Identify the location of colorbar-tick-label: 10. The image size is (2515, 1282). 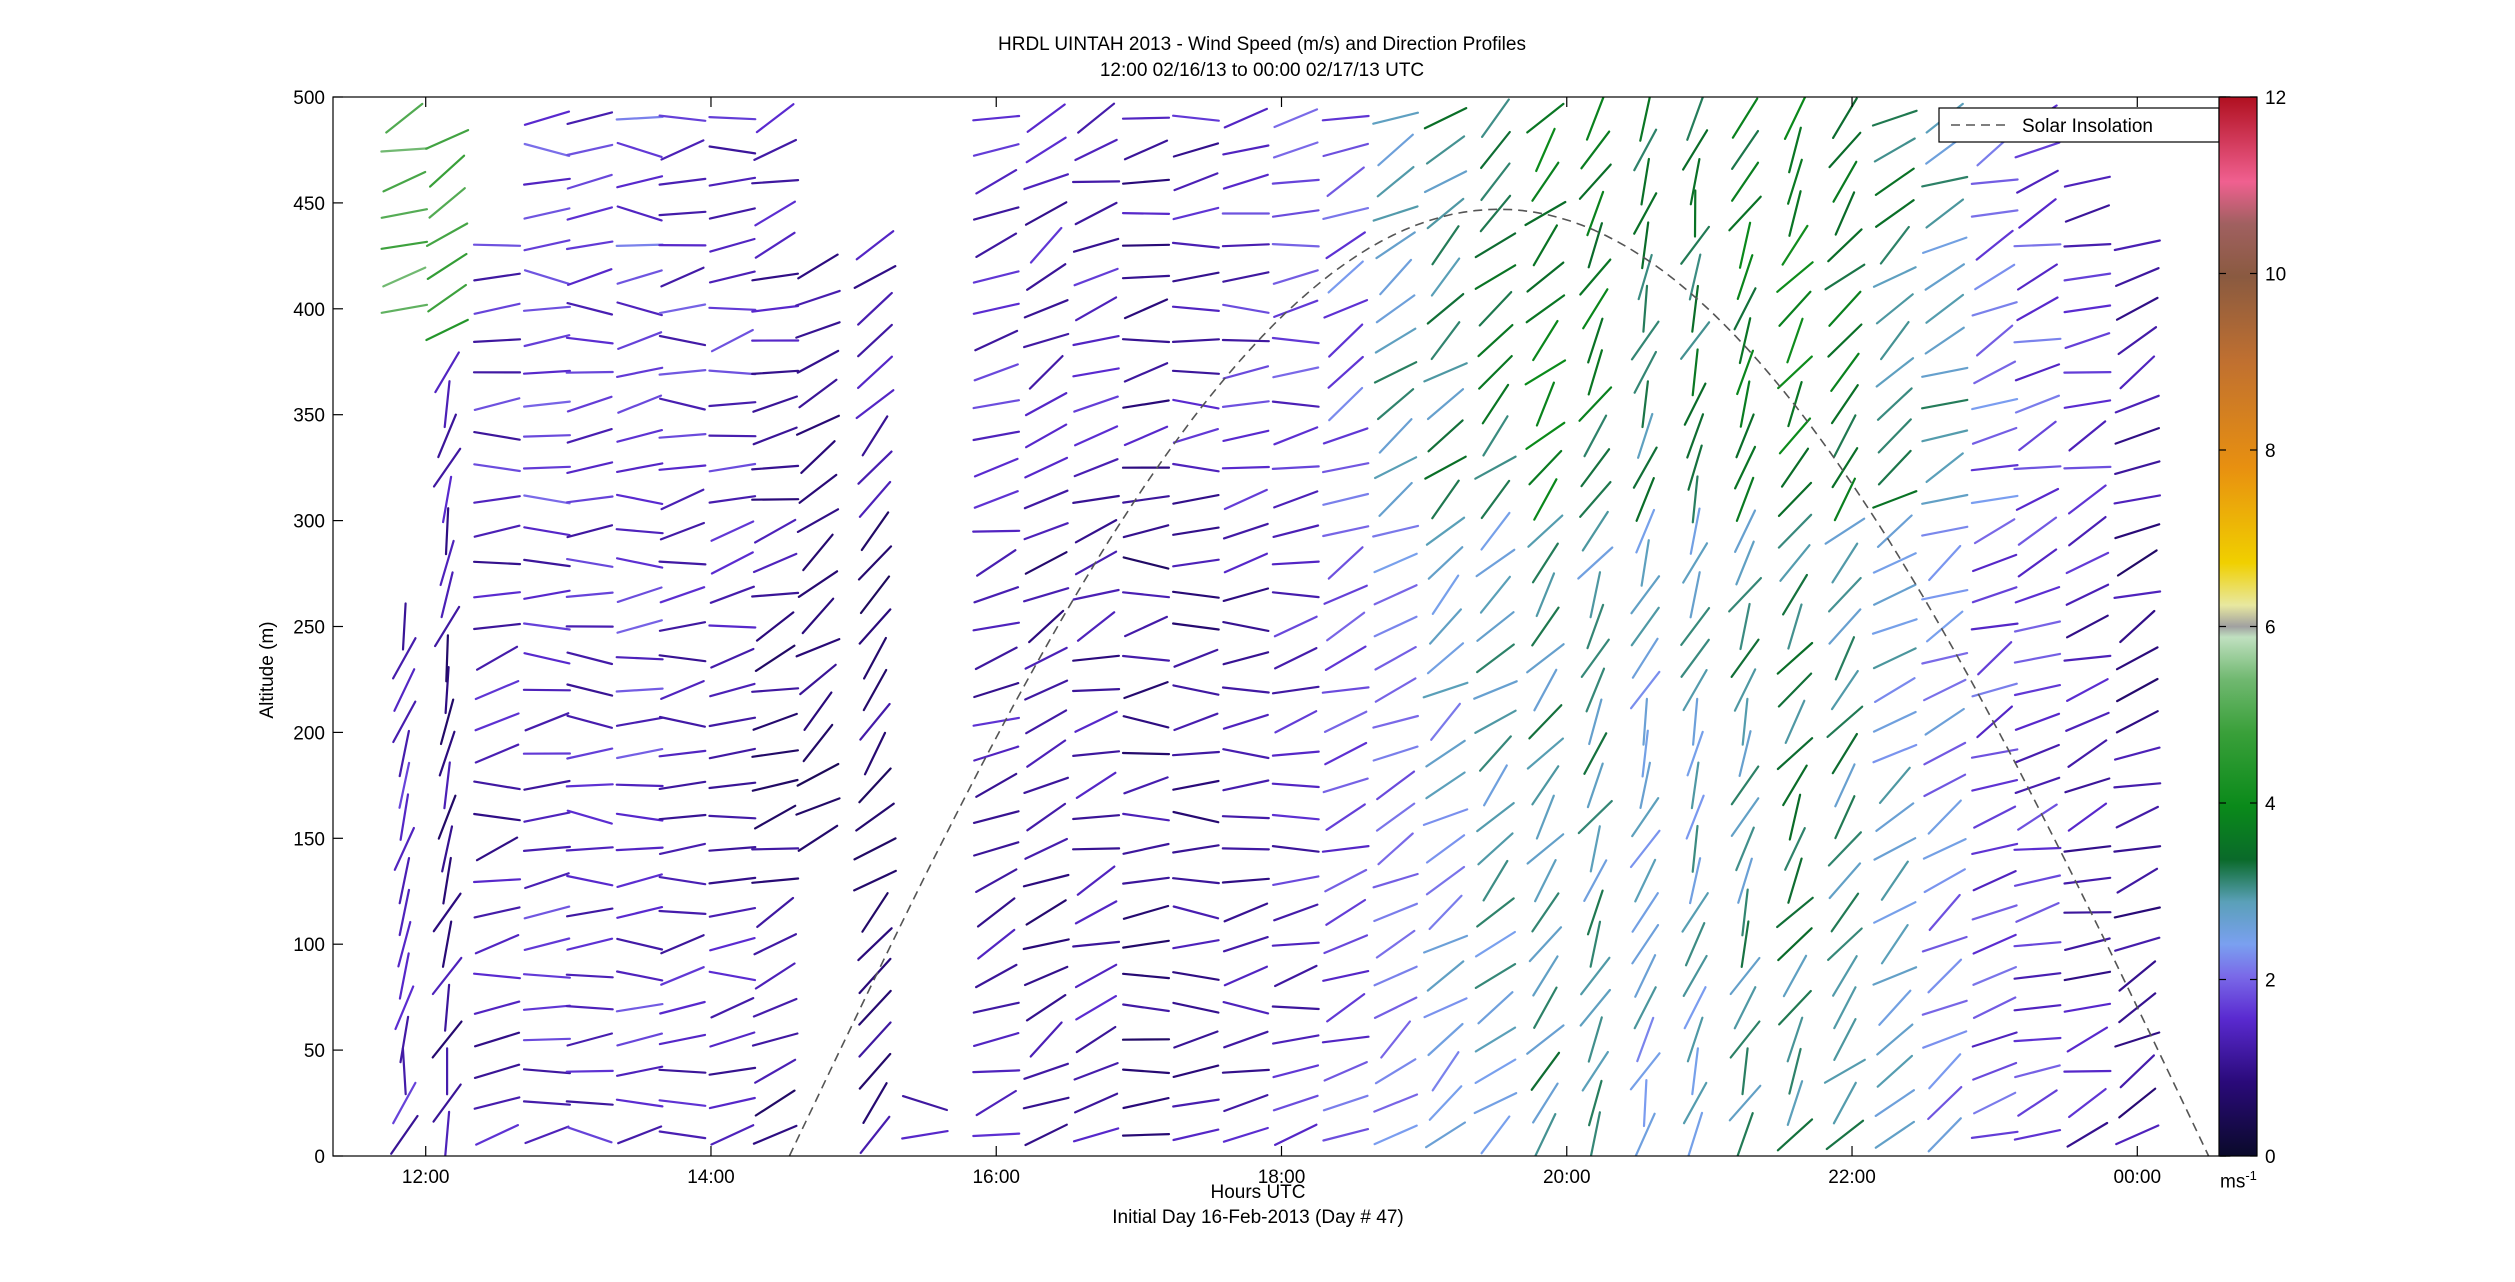
(2275, 275).